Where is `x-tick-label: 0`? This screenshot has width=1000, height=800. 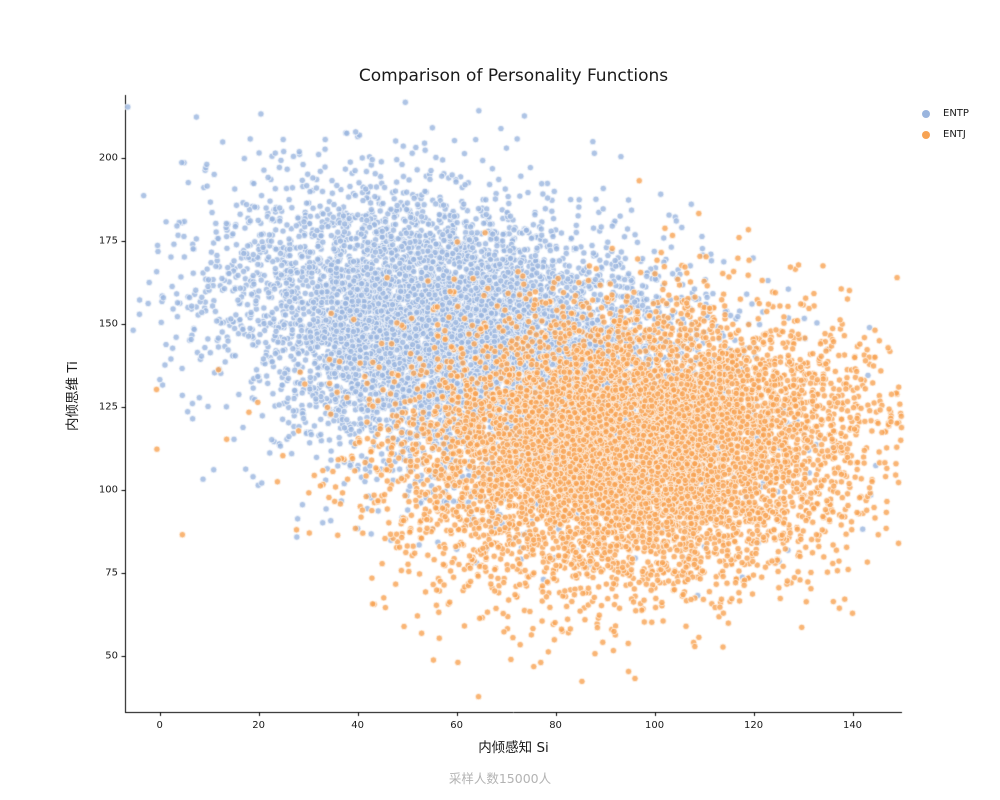
x-tick-label: 0 is located at coordinates (159, 725).